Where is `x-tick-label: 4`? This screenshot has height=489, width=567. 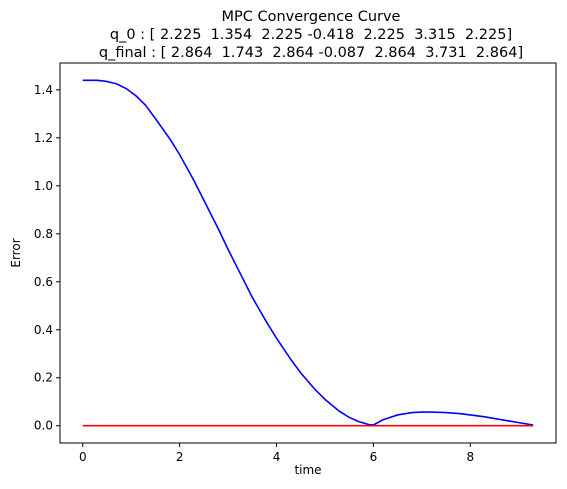
x-tick-label: 4 is located at coordinates (277, 457).